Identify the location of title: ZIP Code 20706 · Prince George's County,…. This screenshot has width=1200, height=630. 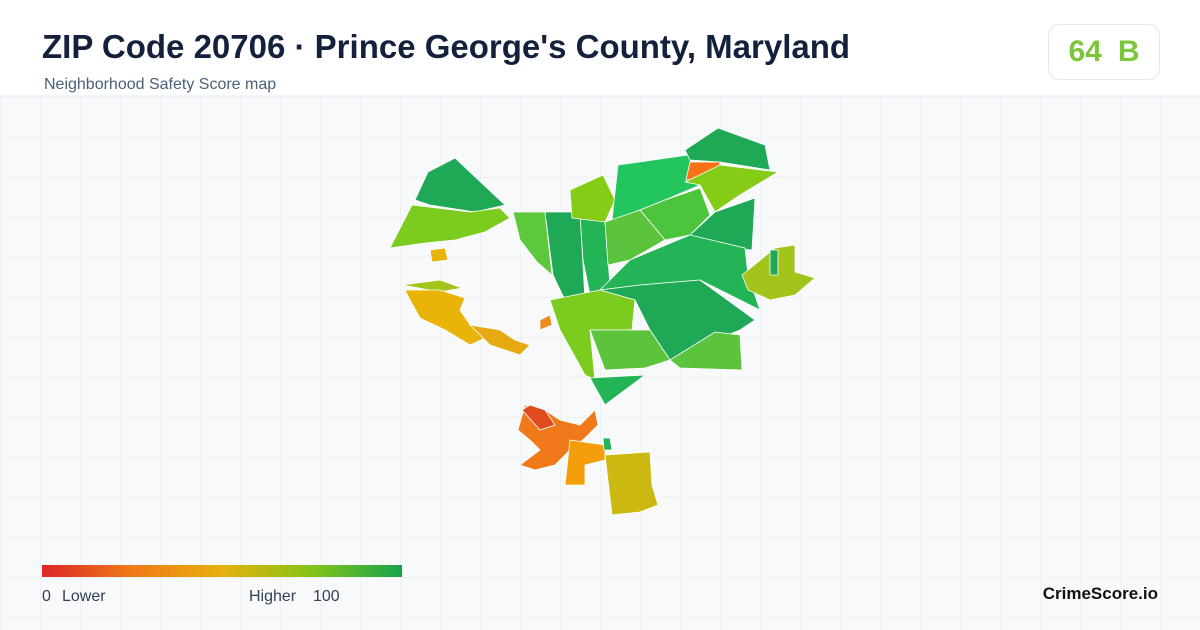
(446, 46).